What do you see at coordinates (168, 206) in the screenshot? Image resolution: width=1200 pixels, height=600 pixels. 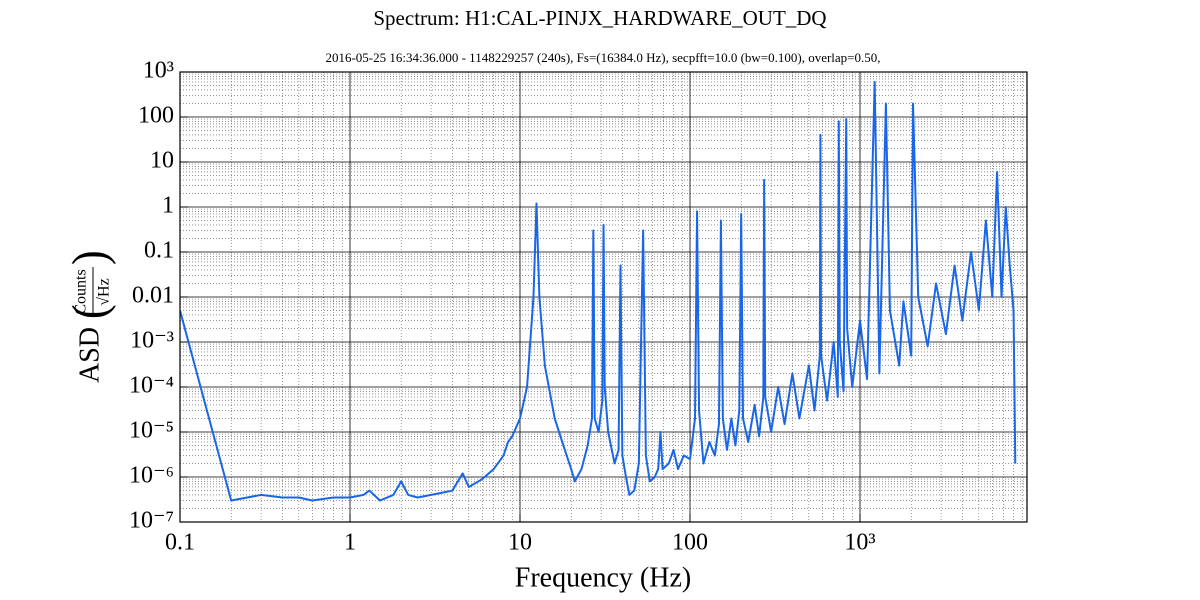 I see `y-tick-label: 1` at bounding box center [168, 206].